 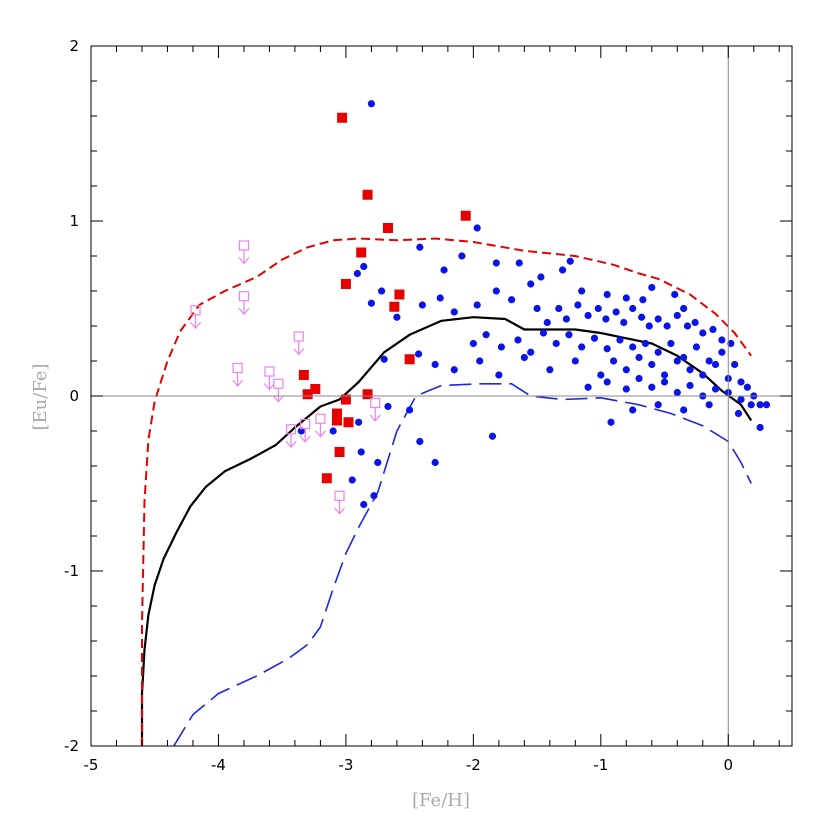 What do you see at coordinates (71, 571) in the screenshot?
I see `y-tick-label: -1` at bounding box center [71, 571].